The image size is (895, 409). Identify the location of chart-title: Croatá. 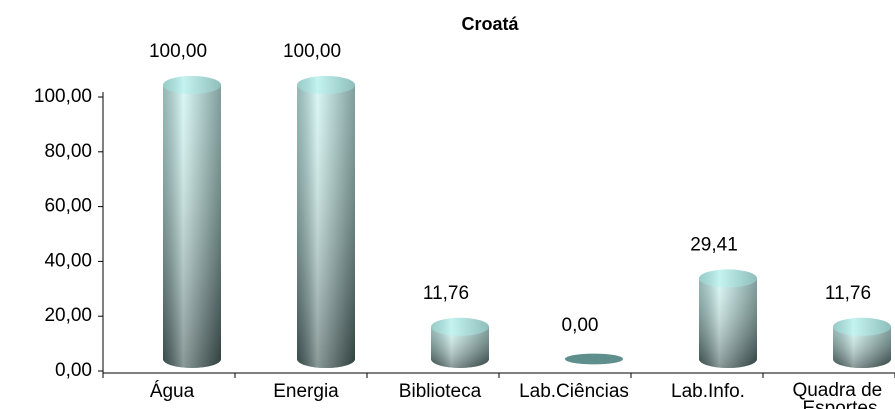
(490, 24).